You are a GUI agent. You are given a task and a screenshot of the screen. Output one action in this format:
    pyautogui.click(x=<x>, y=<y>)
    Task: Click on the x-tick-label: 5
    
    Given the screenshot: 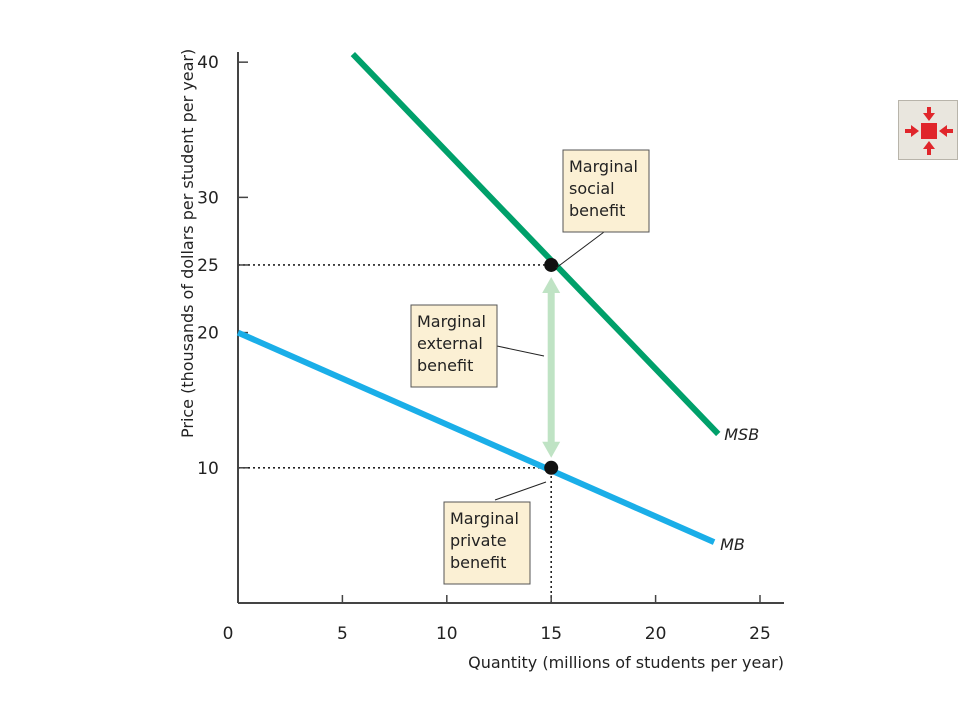 What is the action you would take?
    pyautogui.click(x=342, y=634)
    